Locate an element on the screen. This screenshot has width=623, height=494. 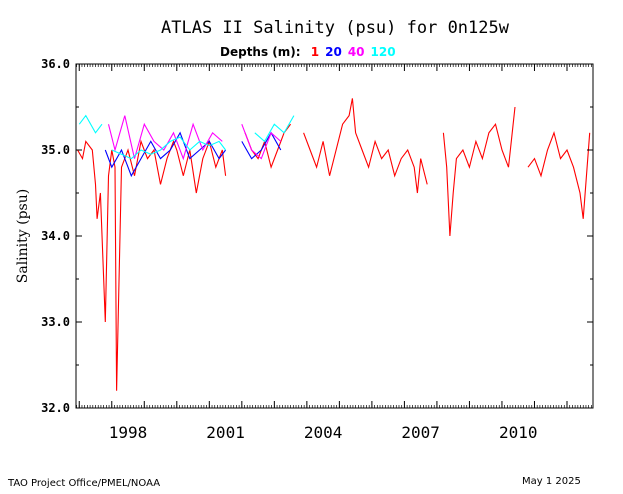
y-tick-label: 36.0 is located at coordinates (55, 64).